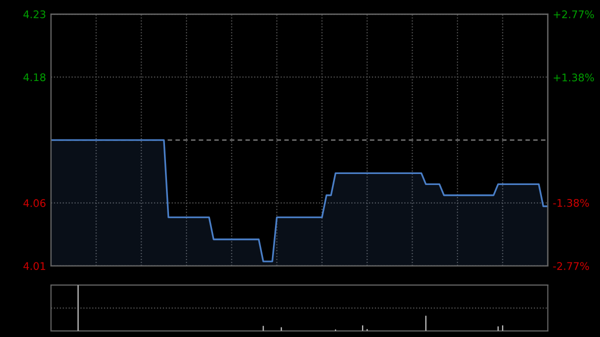 This screenshot has width=600, height=337. Describe the element at coordinates (34, 266) in the screenshot. I see `y-tick-label: 4.01` at that location.